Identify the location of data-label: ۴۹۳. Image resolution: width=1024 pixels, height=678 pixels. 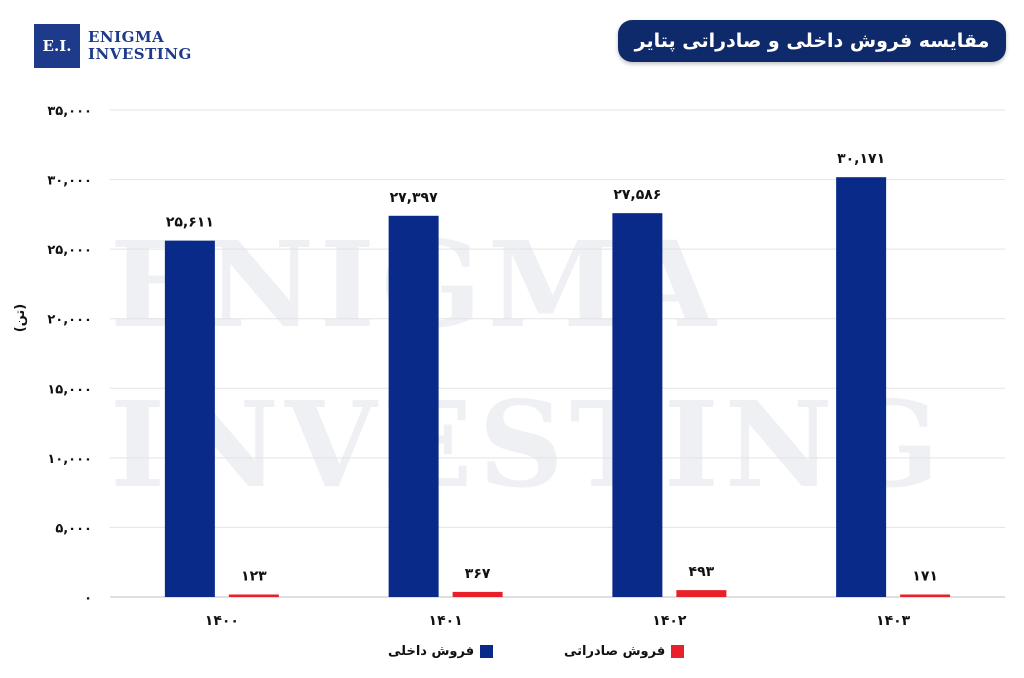
(702, 572).